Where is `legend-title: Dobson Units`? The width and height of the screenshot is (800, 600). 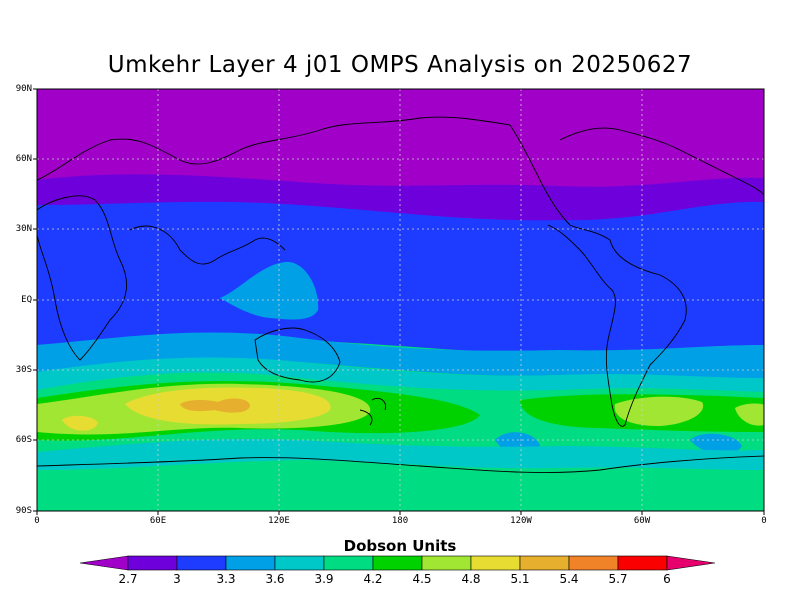 legend-title: Dobson Units is located at coordinates (400, 546).